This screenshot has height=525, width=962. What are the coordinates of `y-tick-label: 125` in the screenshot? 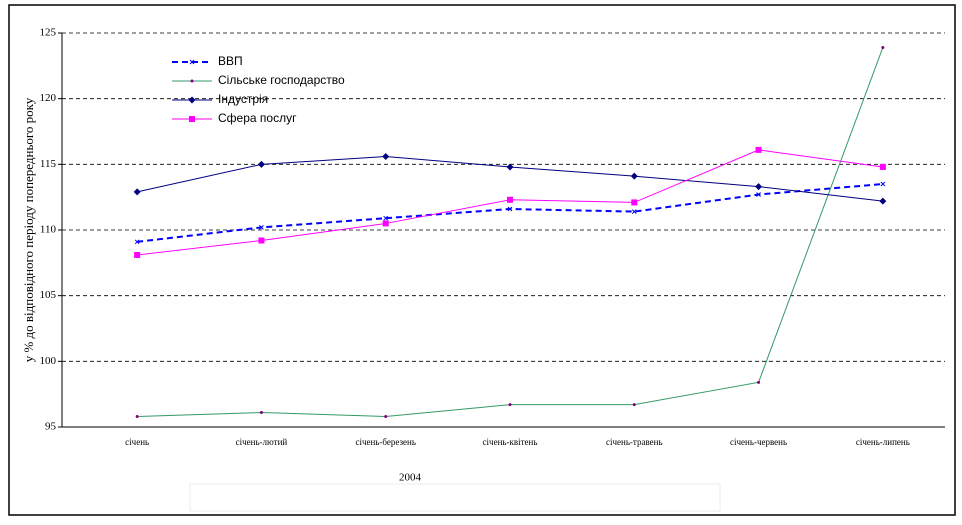 It's located at (48, 33).